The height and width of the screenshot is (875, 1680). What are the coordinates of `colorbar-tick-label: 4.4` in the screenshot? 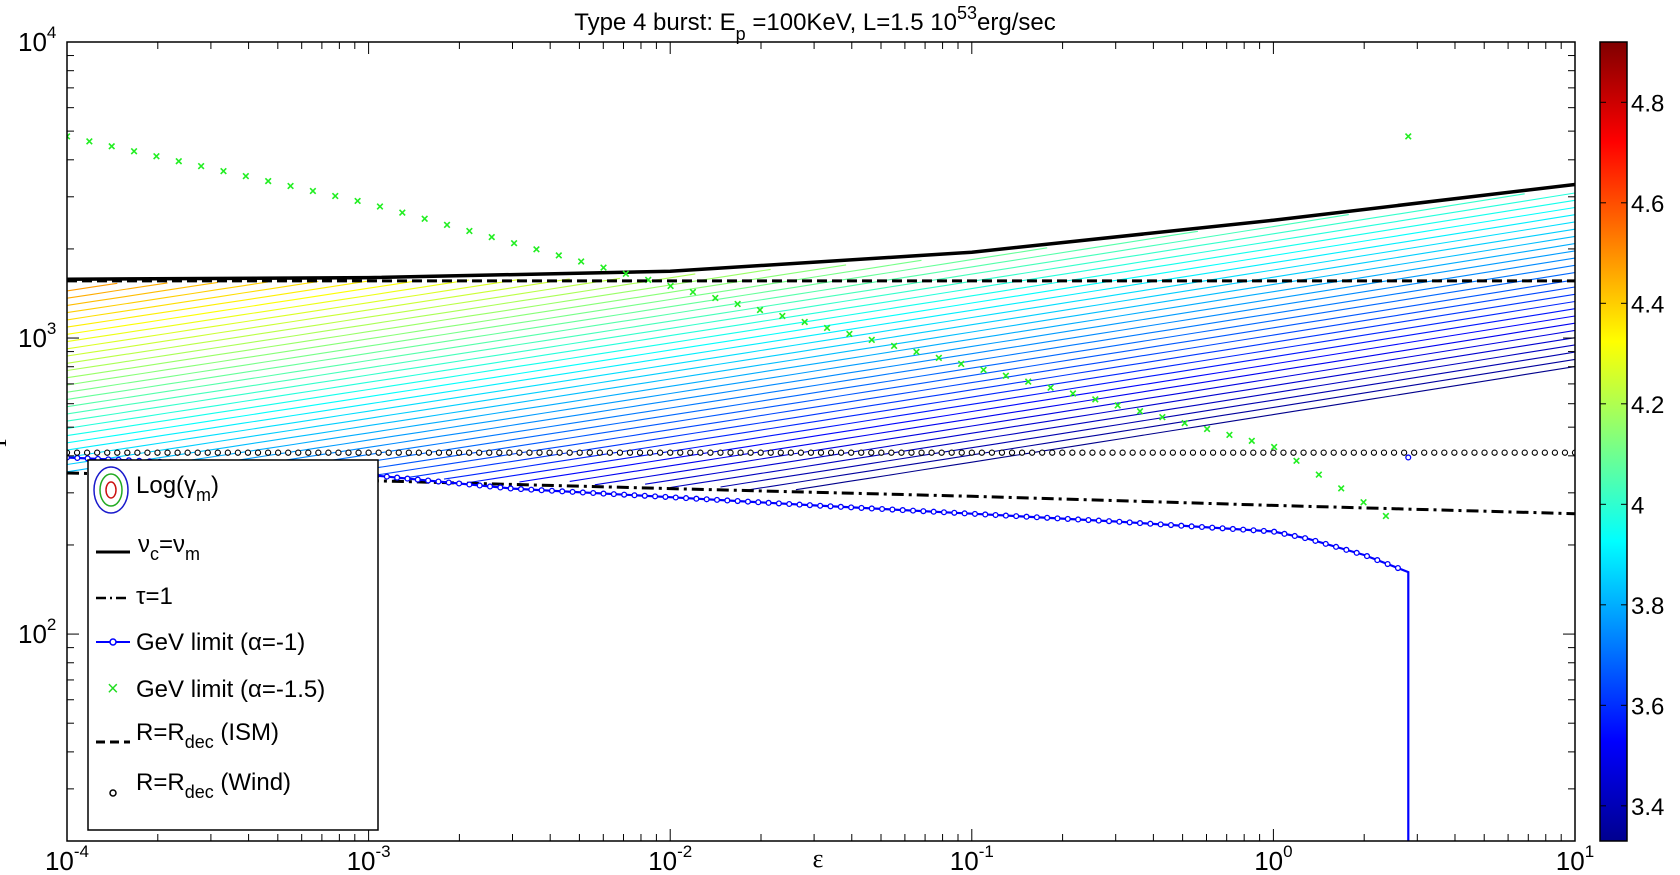 It's located at (1647, 304).